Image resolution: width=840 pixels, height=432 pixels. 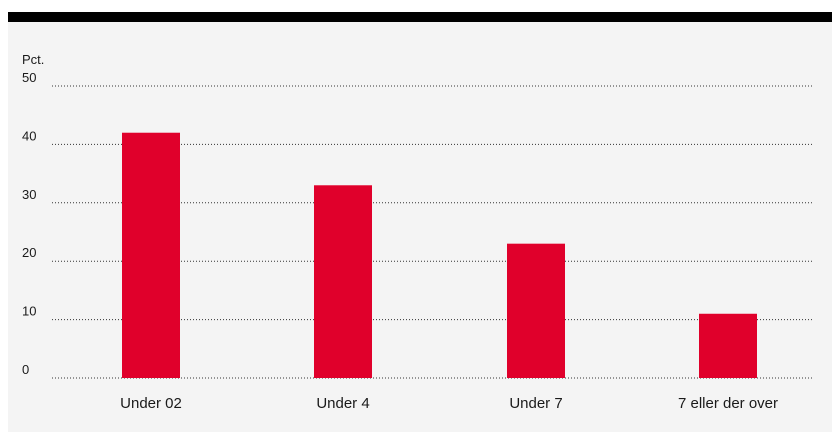 What do you see at coordinates (449, 403) in the screenshot?
I see `x-axis-labels: Under 02 Under 4 Under 7 7 eller der over` at bounding box center [449, 403].